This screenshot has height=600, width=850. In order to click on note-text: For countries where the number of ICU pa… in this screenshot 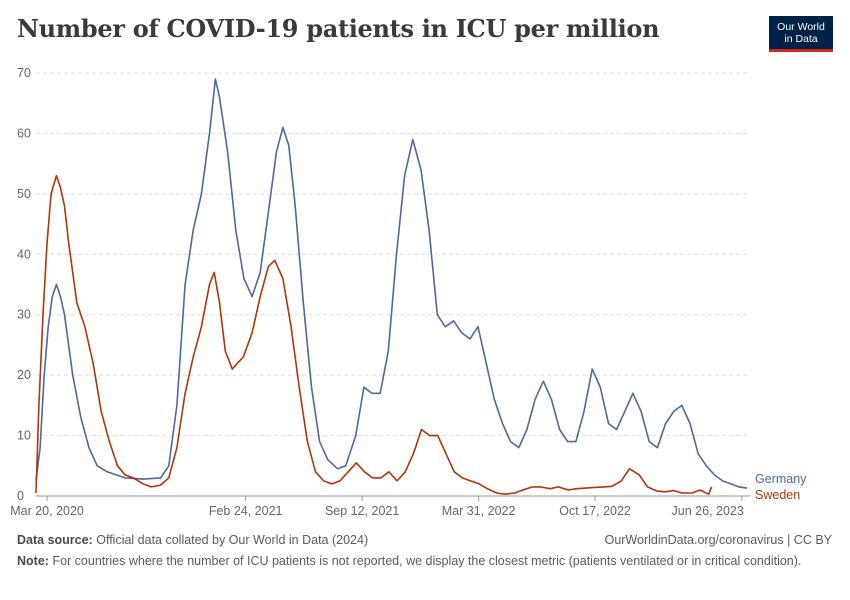, I will do `click(427, 561)`.